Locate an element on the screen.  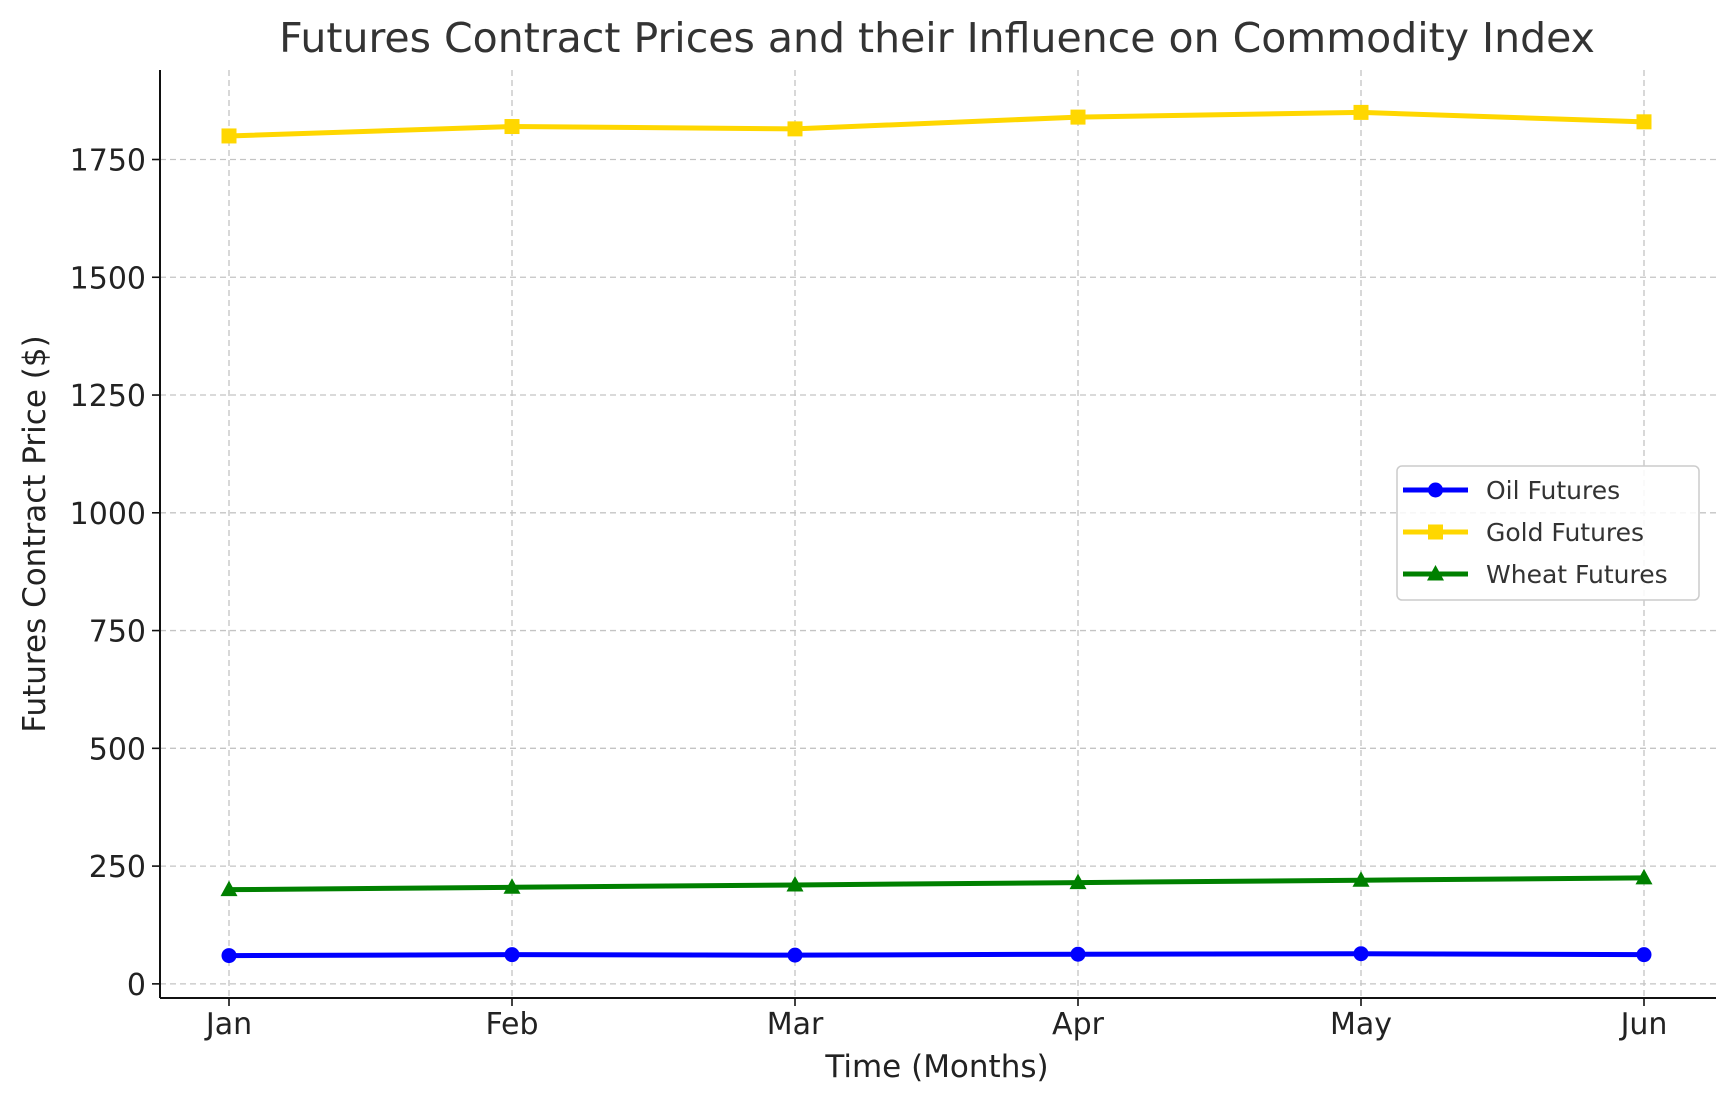
y-tick-label: 1250 is located at coordinates (108, 396).